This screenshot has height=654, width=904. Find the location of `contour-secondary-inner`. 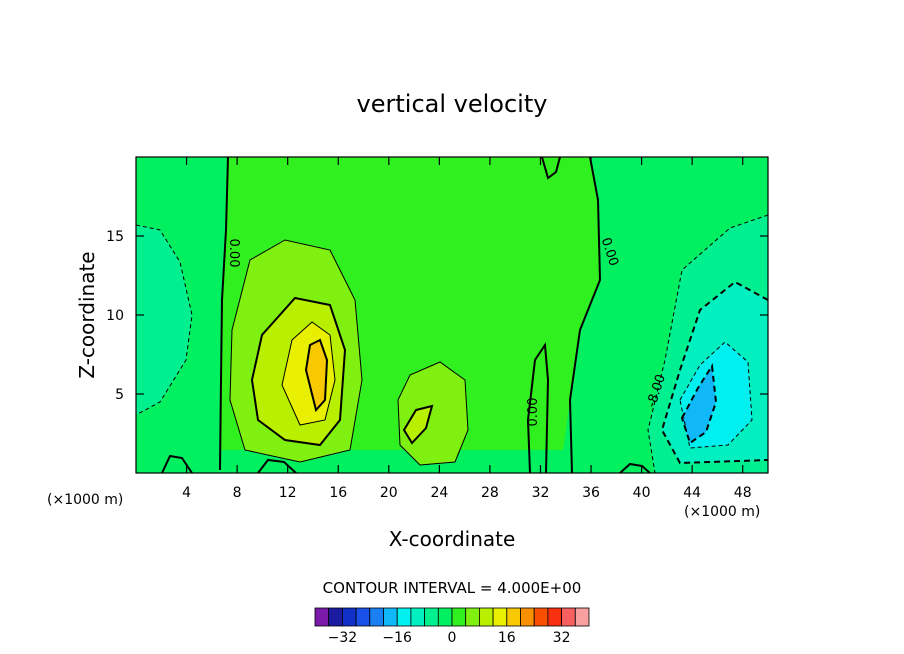

contour-secondary-inner is located at coordinates (418, 424).